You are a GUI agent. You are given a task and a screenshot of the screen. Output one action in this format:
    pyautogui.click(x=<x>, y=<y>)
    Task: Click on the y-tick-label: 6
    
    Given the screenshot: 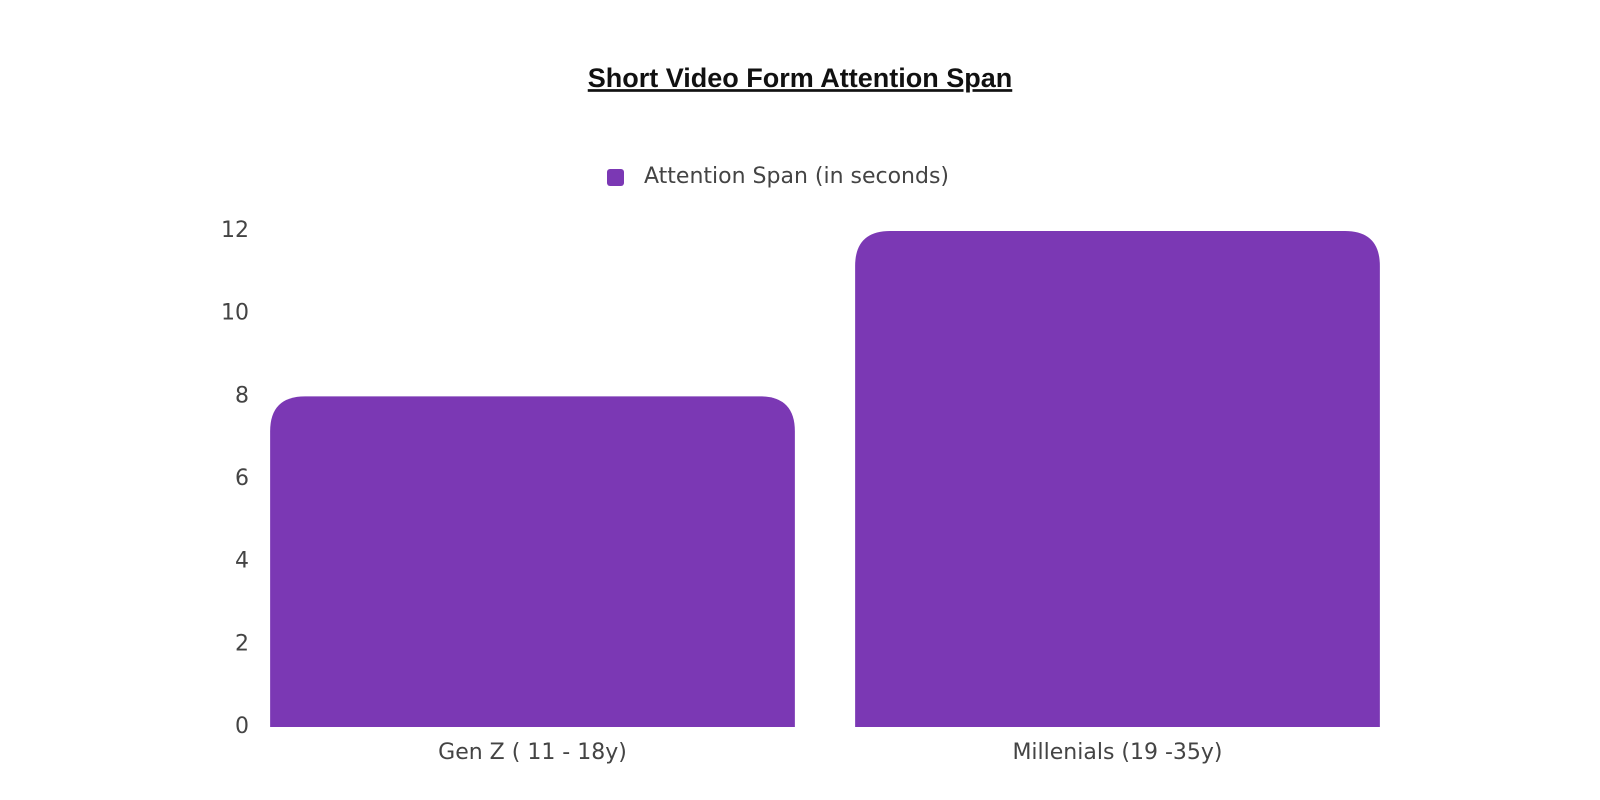 What is the action you would take?
    pyautogui.click(x=242, y=478)
    